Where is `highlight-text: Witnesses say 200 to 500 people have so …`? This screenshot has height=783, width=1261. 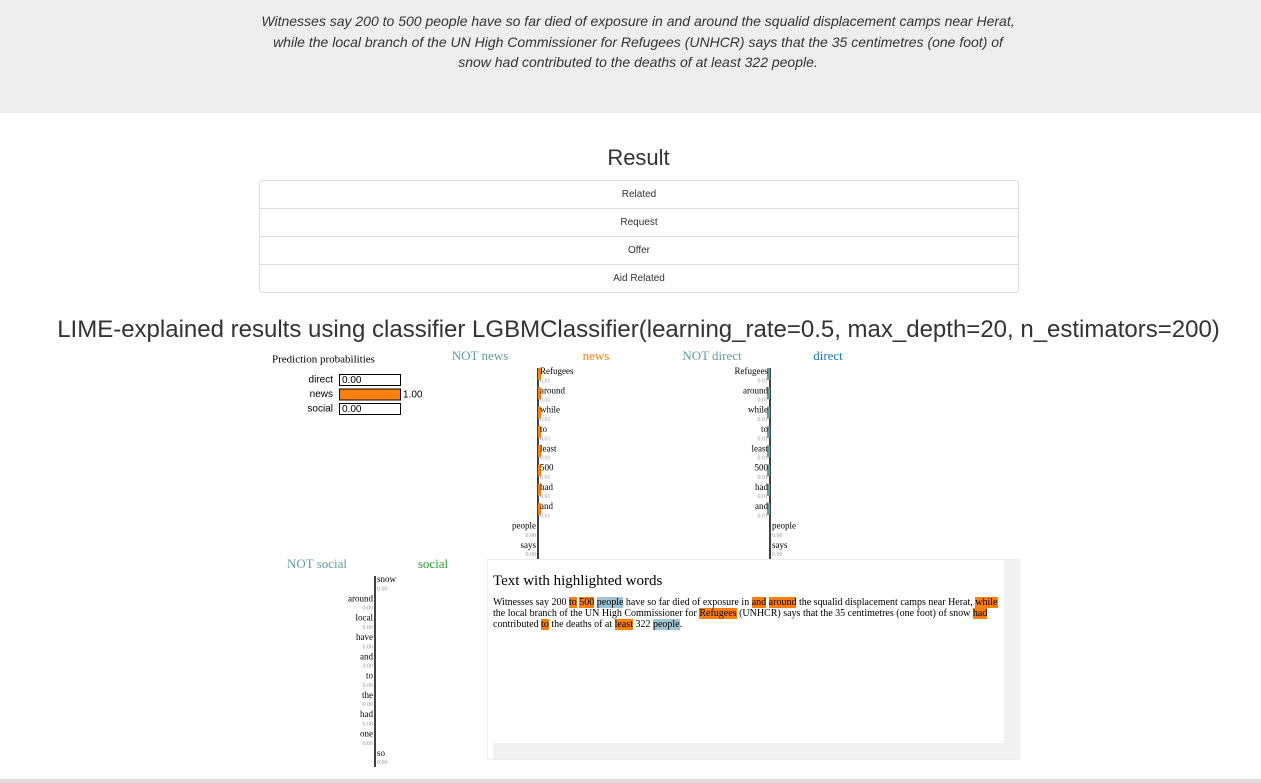 highlight-text: Witnesses say 200 to 500 people have so … is located at coordinates (747, 613).